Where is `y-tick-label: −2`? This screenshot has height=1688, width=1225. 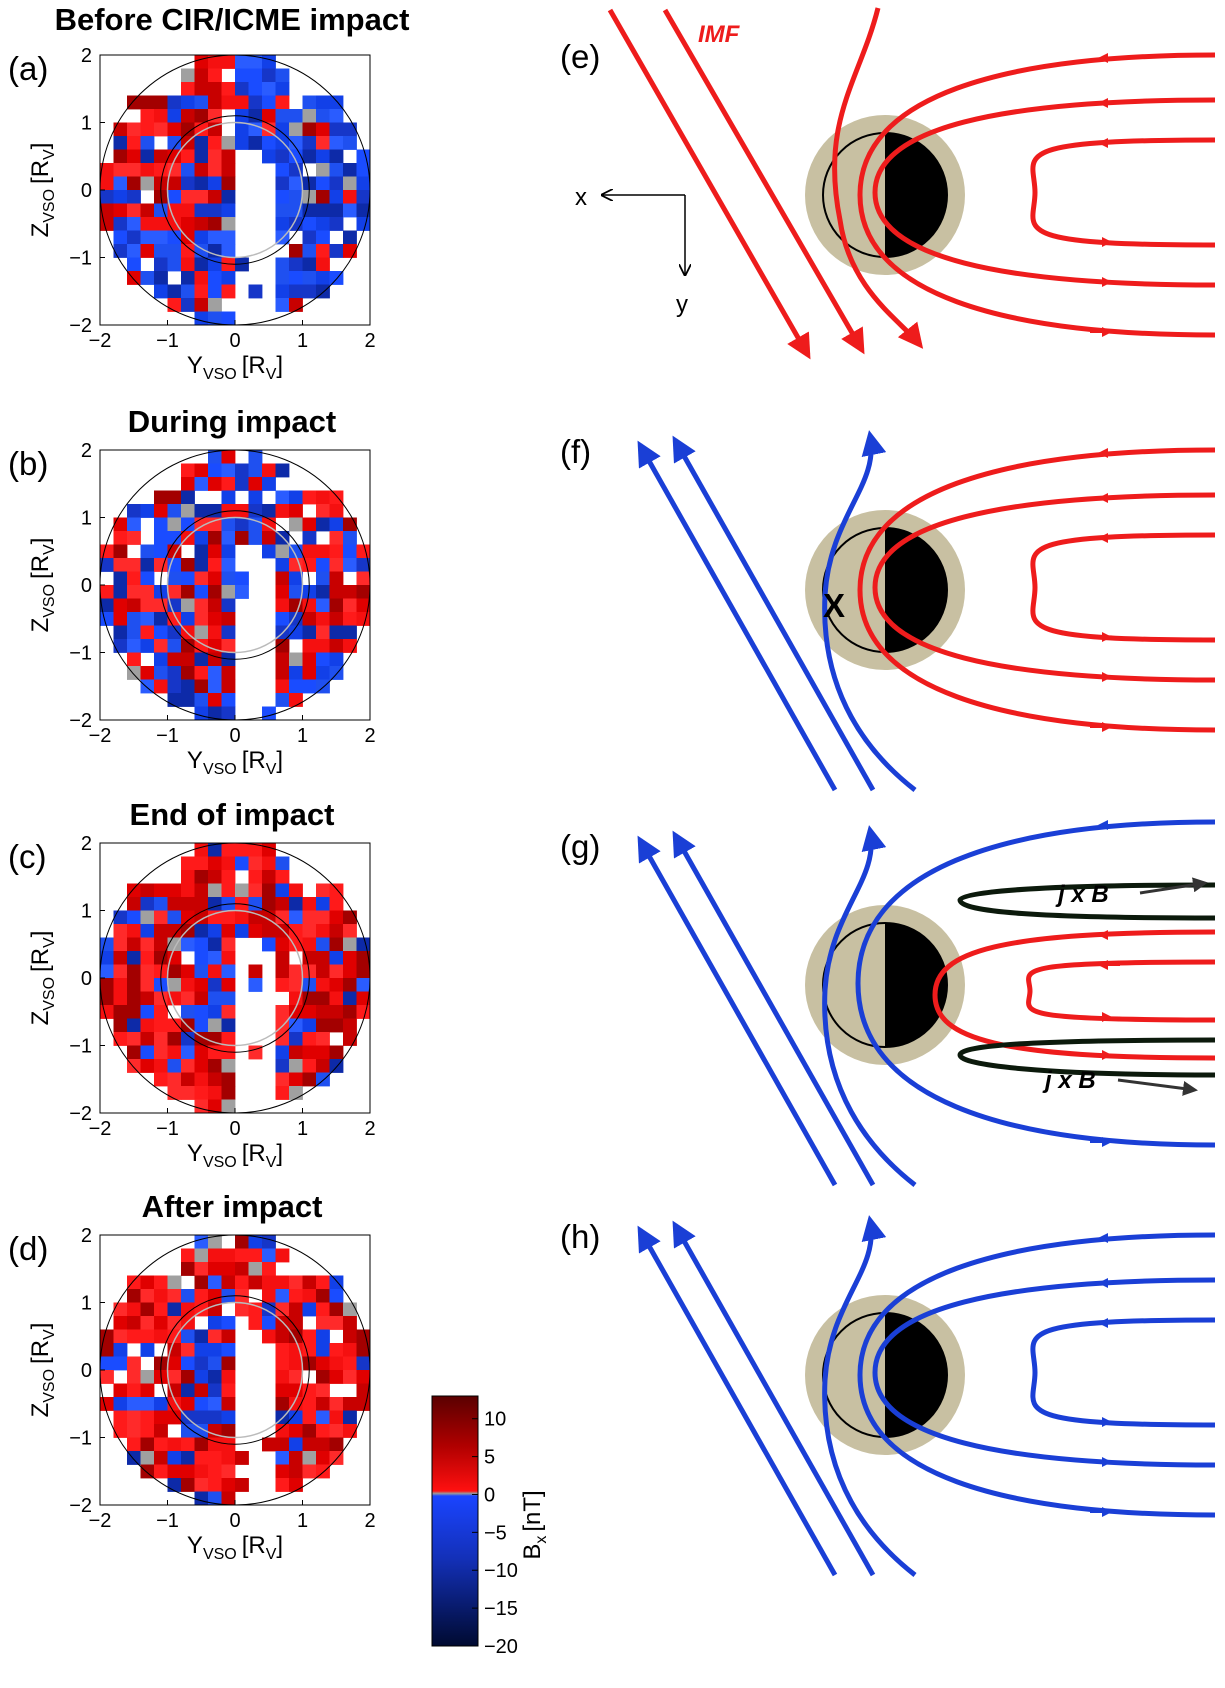
y-tick-label: −2 is located at coordinates (80, 1114).